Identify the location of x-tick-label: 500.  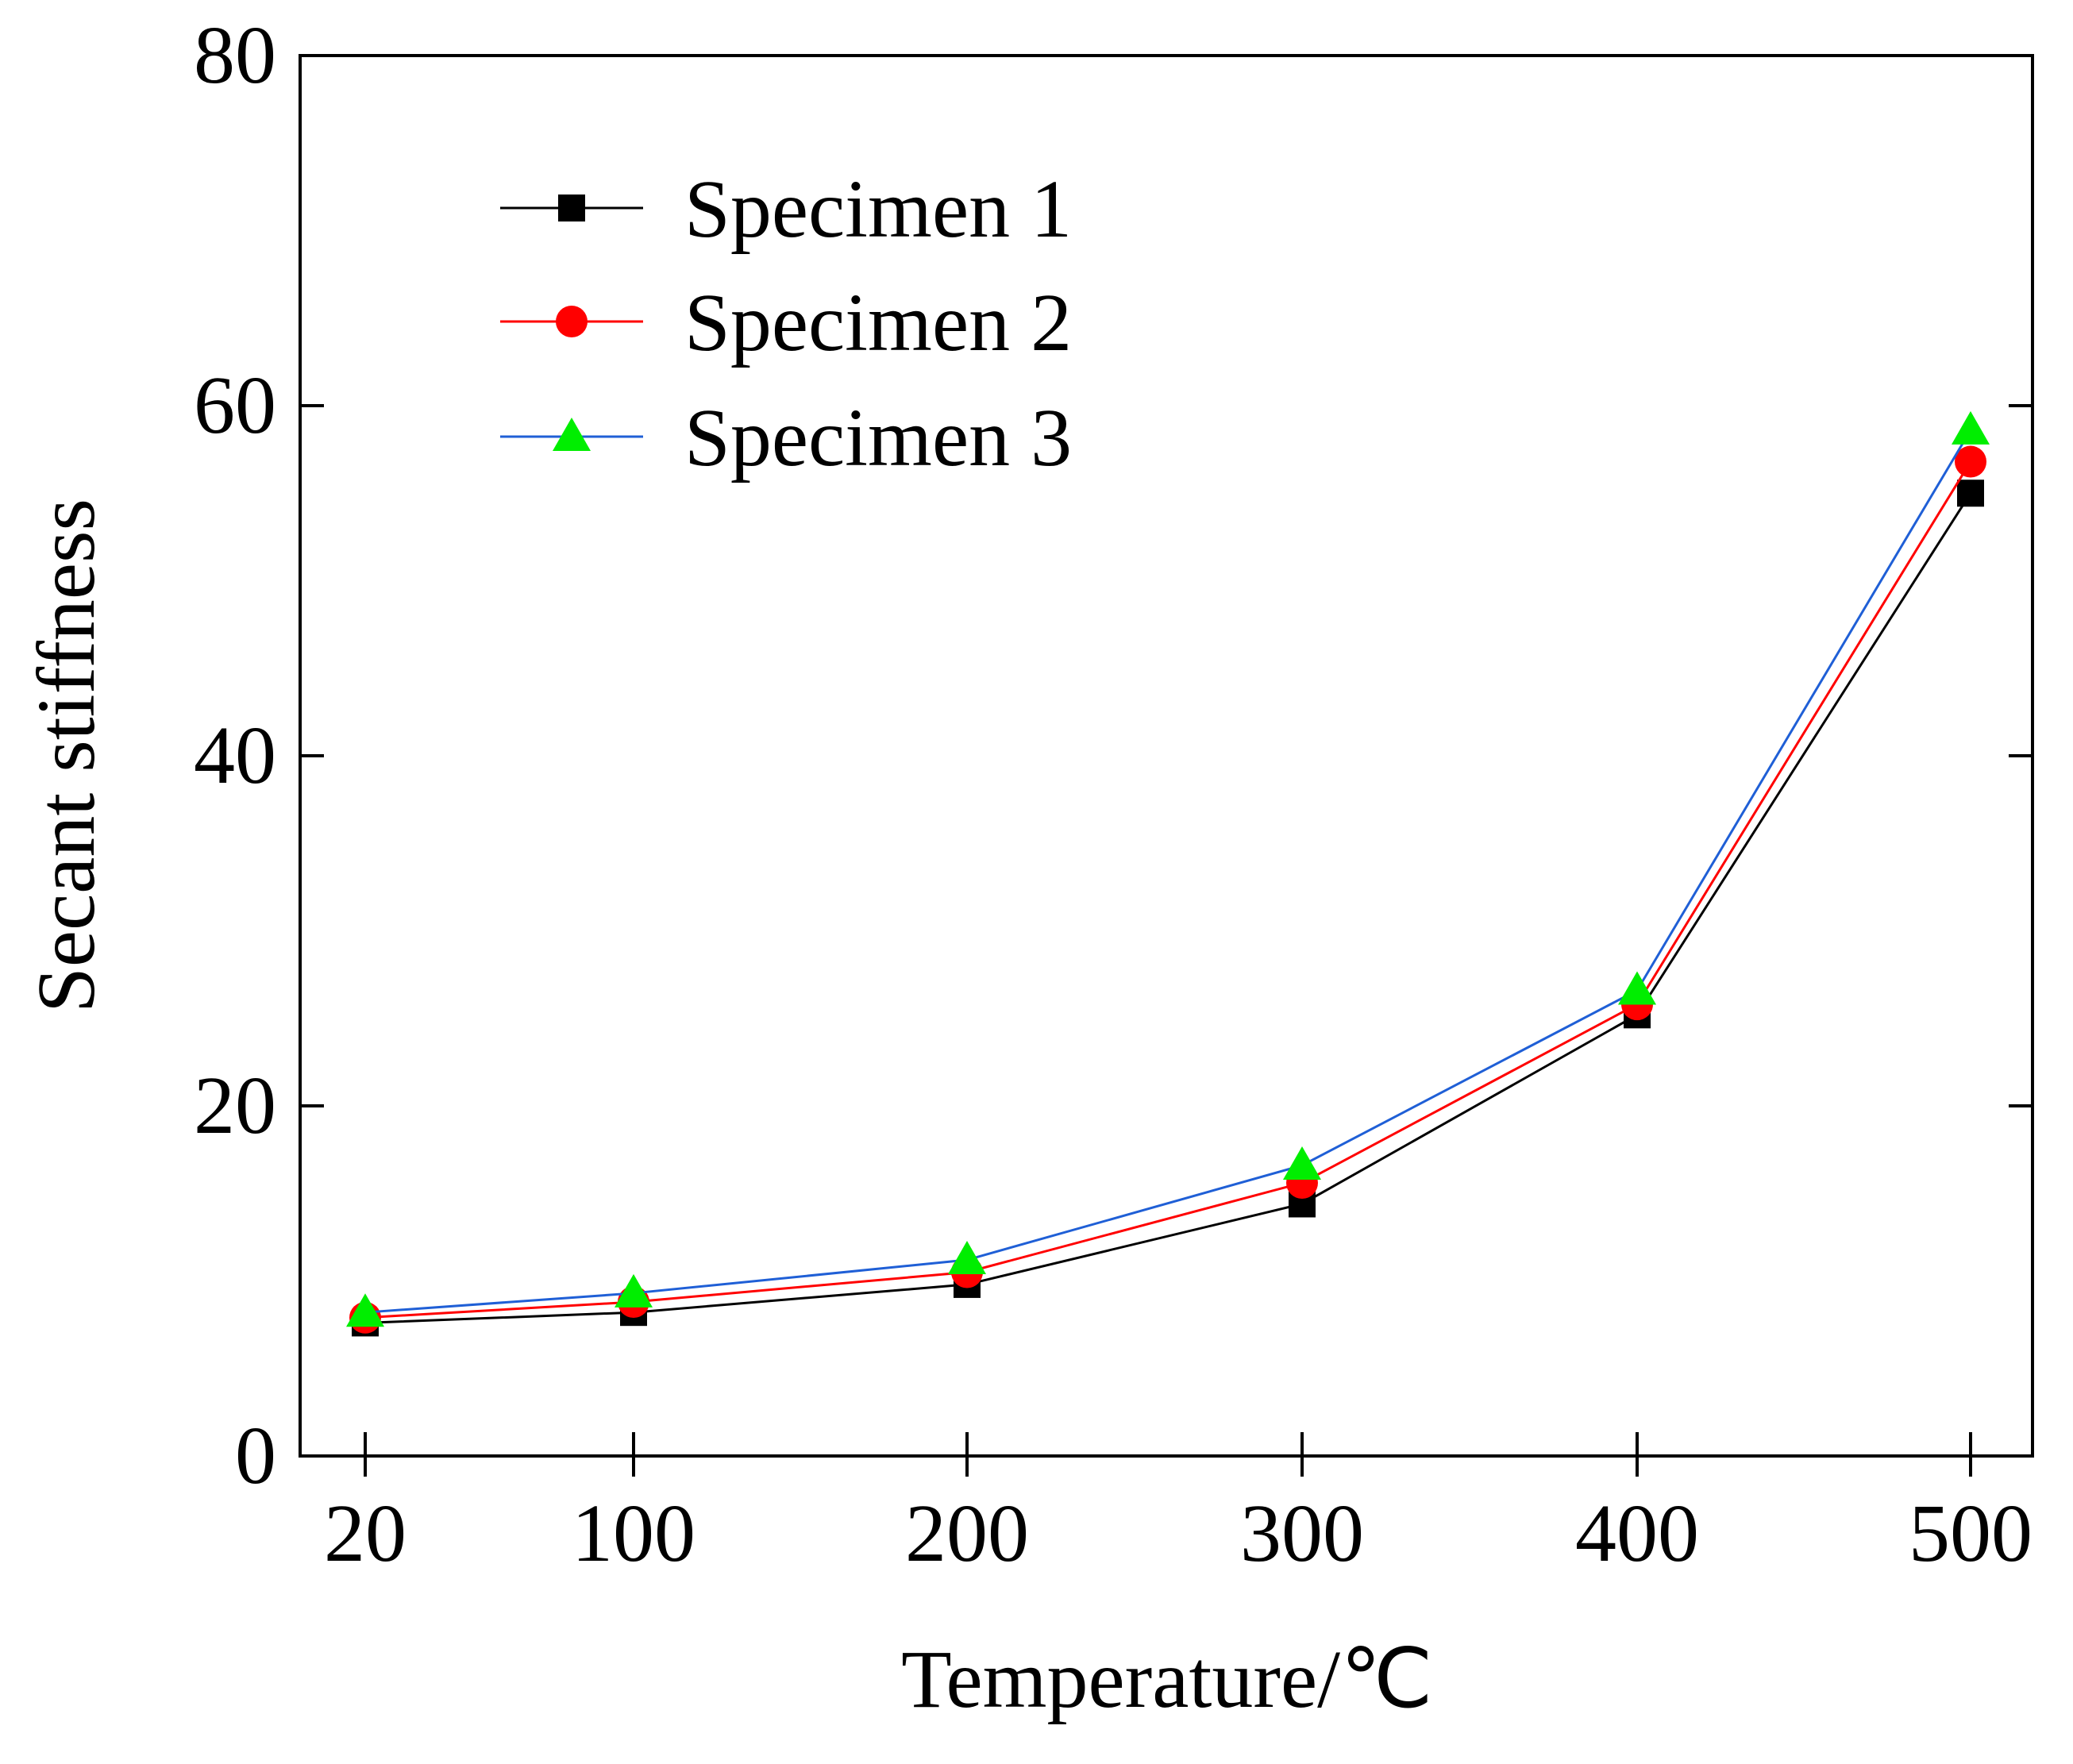
(1971, 1533).